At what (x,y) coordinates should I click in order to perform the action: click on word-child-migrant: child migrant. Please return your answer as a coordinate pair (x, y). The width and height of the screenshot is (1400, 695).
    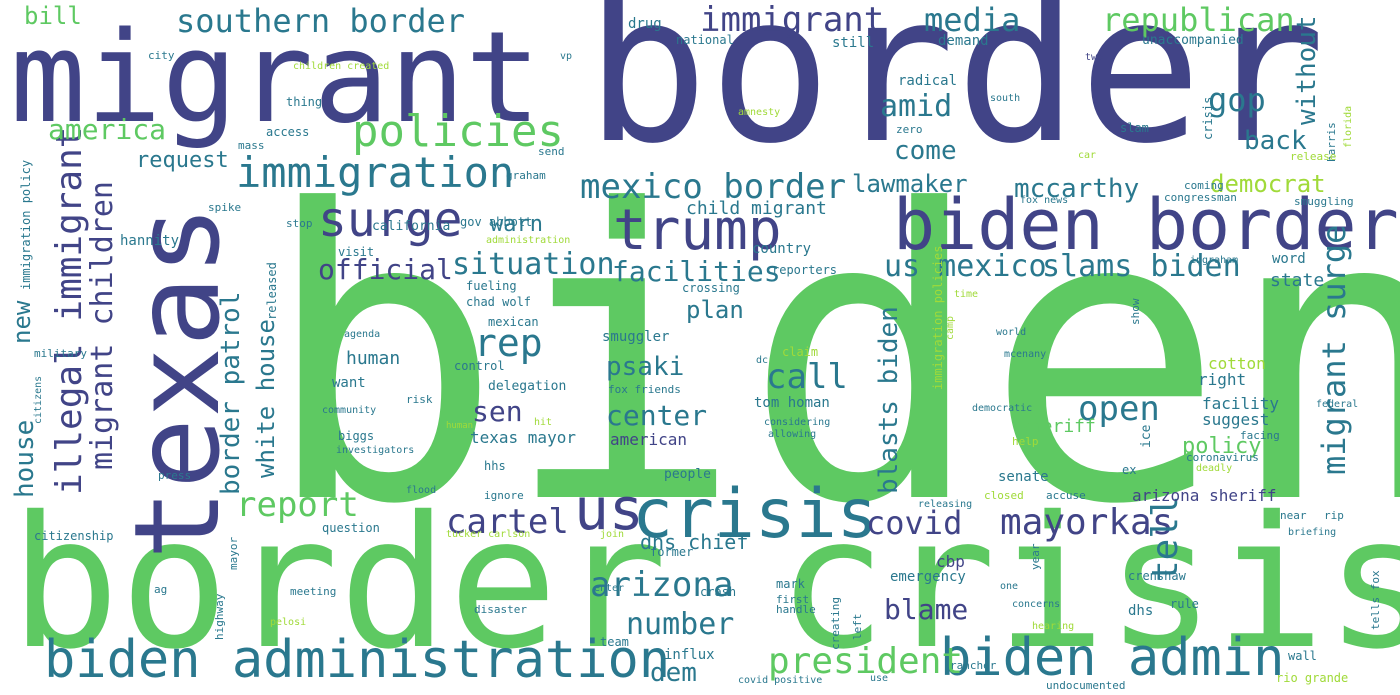
    Looking at the image, I should click on (756, 208).